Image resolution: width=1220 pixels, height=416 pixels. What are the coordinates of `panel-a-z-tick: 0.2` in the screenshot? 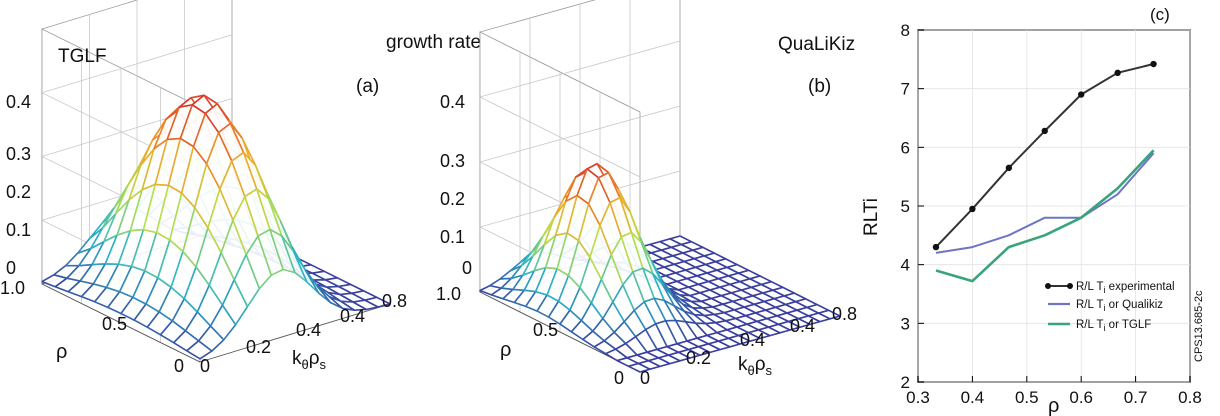 It's located at (18, 192).